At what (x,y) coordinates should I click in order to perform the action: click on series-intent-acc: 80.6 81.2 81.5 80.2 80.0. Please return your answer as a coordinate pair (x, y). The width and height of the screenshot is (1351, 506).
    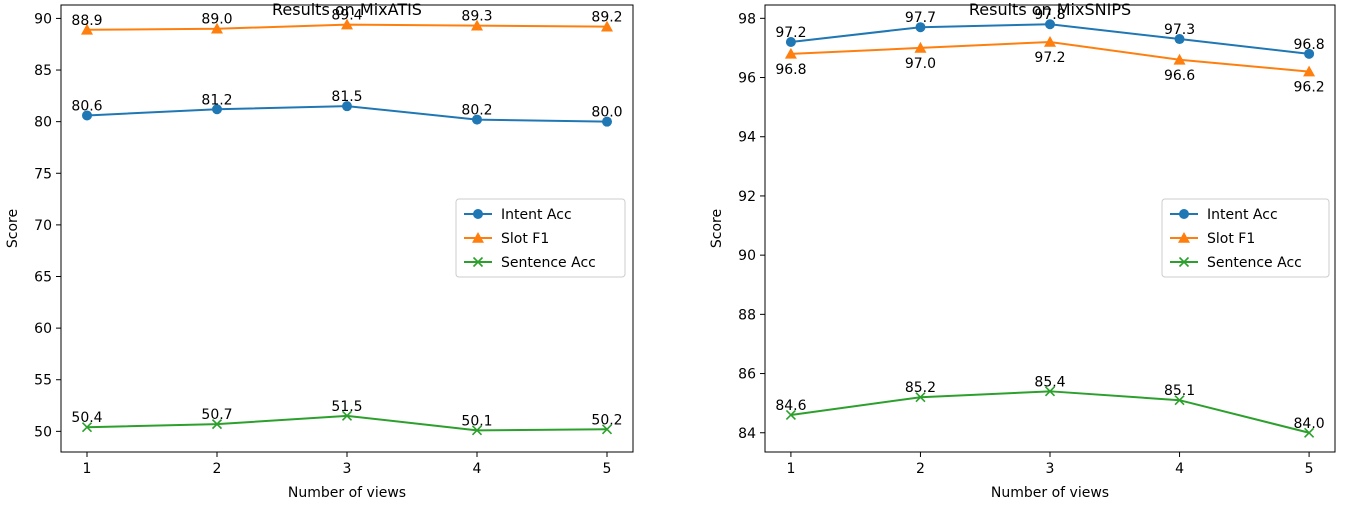
    Looking at the image, I should click on (347, 108).